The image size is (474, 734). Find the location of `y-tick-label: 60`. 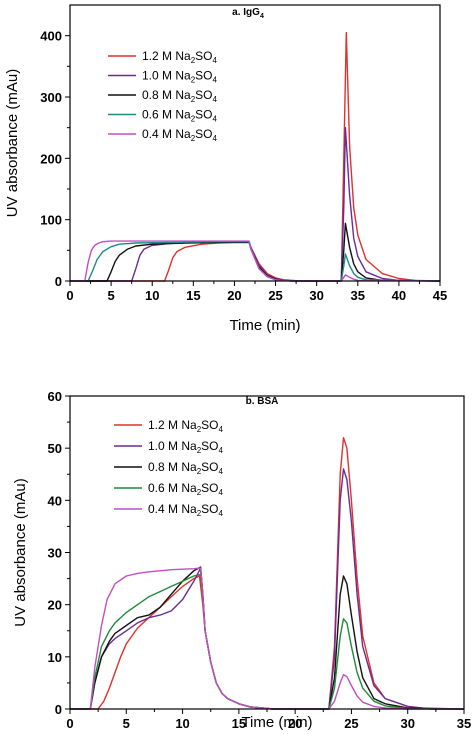

y-tick-label: 60 is located at coordinates (55, 396).